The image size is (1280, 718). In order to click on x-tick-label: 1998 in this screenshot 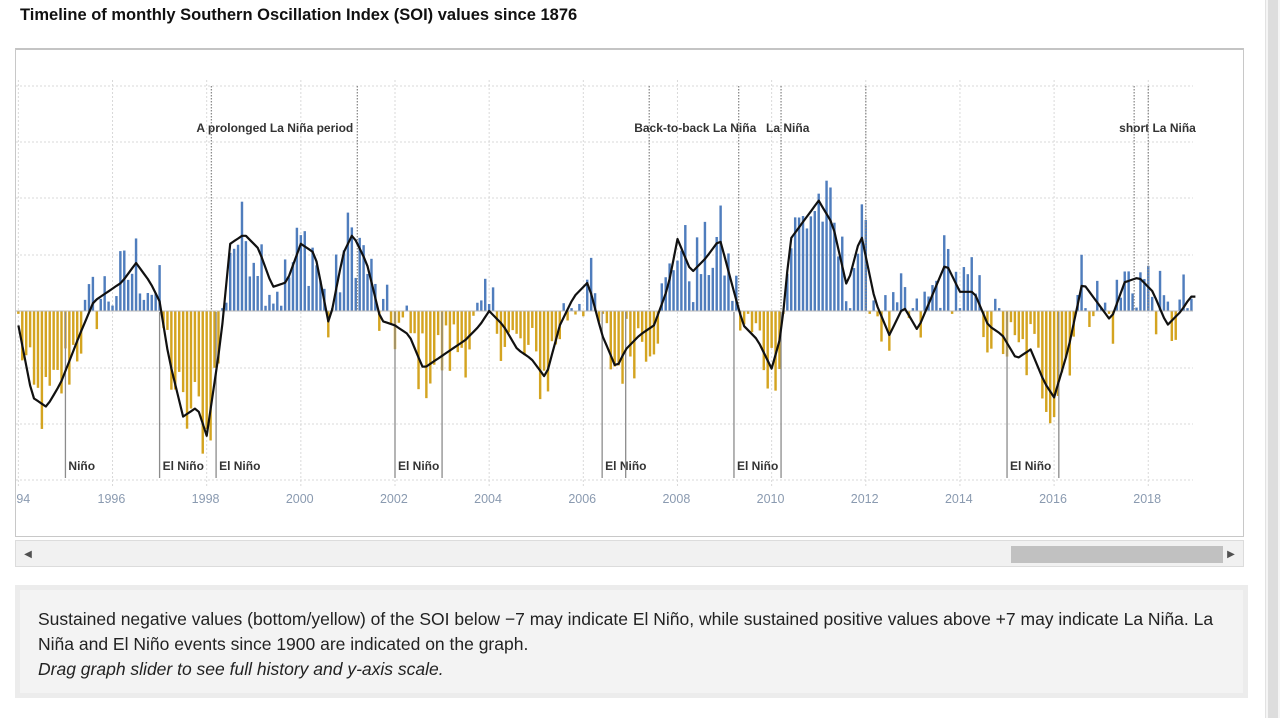, I will do `click(206, 499)`.